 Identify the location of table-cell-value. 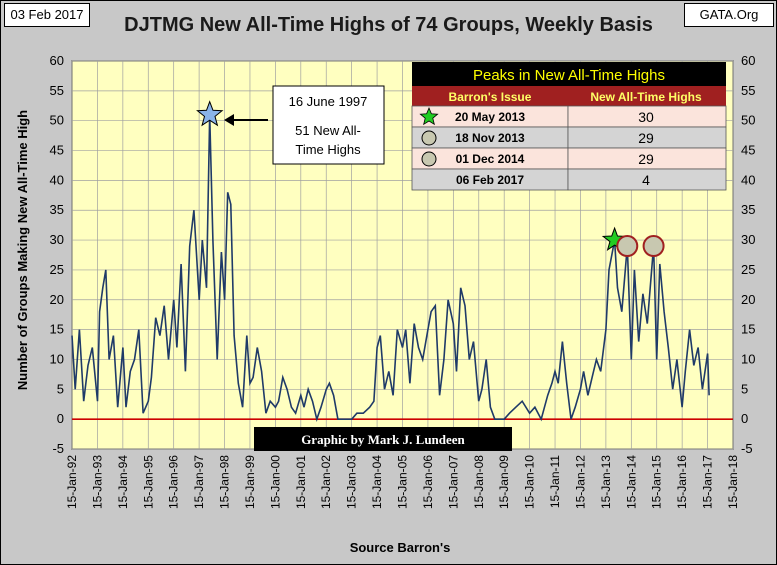
(647, 179).